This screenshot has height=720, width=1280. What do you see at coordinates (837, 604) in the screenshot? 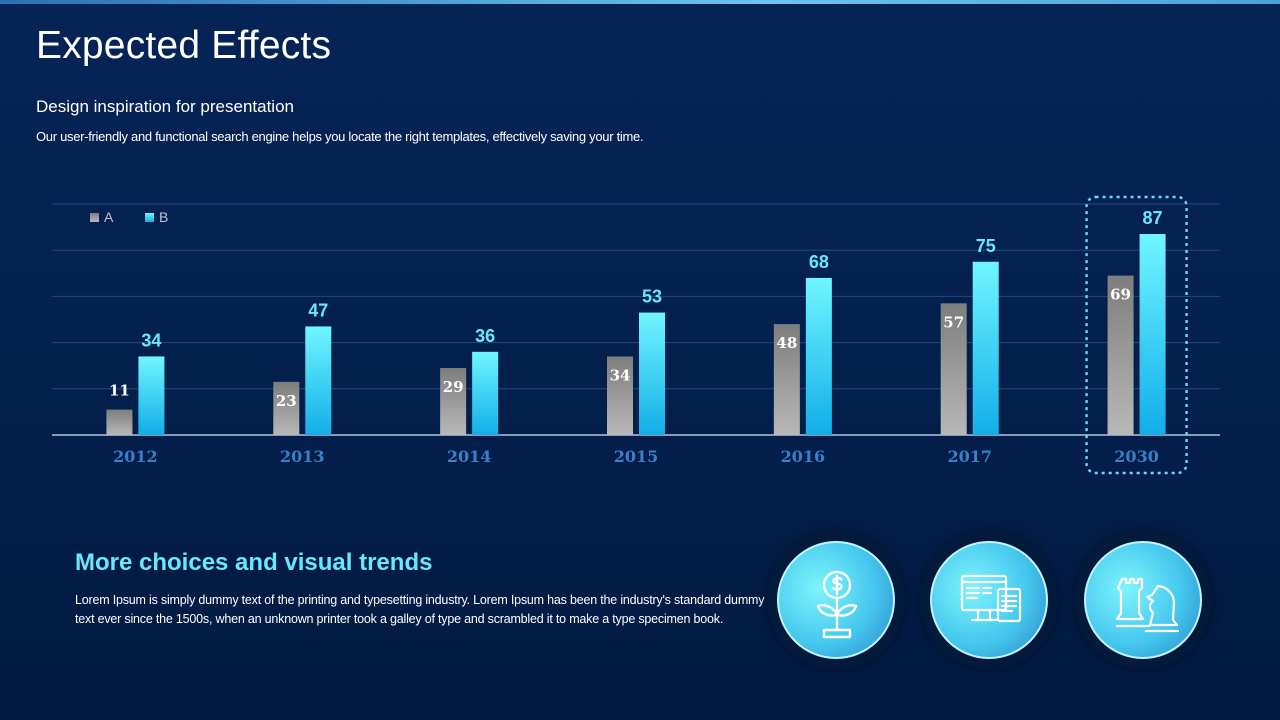
I see `money-plant-icon` at bounding box center [837, 604].